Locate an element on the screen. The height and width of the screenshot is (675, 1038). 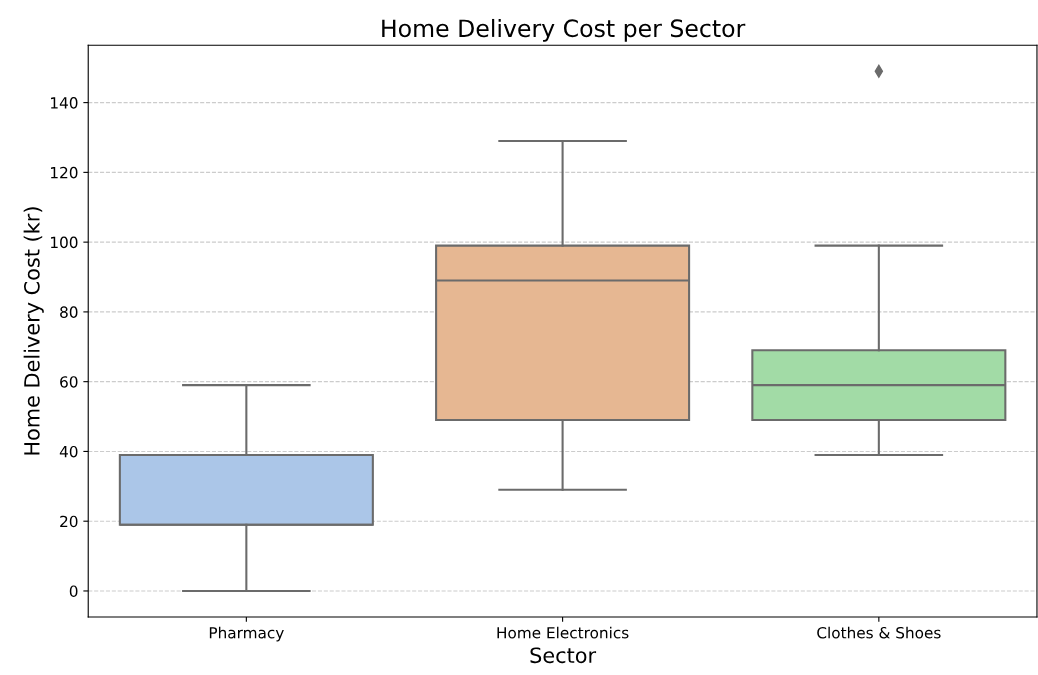
y-tick-label: 20 is located at coordinates (69, 521).